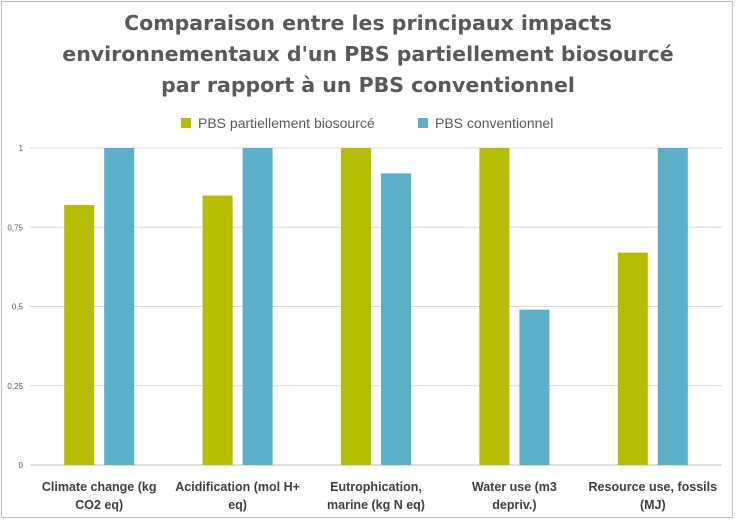 The image size is (736, 521). What do you see at coordinates (99, 487) in the screenshot?
I see `x-category-label-line: Climate change (kg` at bounding box center [99, 487].